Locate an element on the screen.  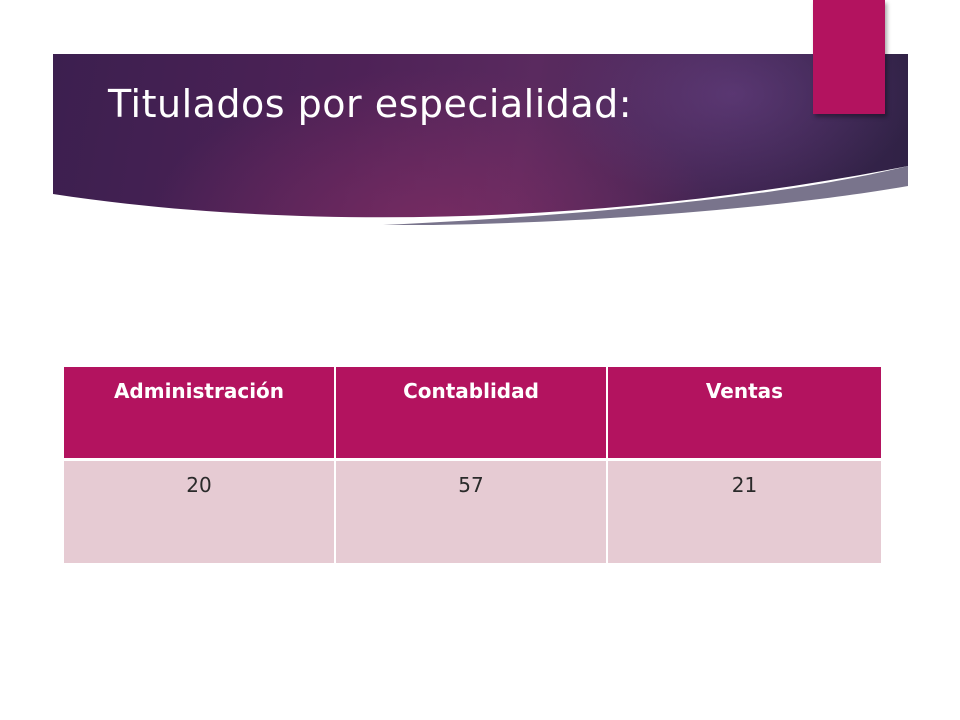
cell-administracion: 20 is located at coordinates (200, 511).